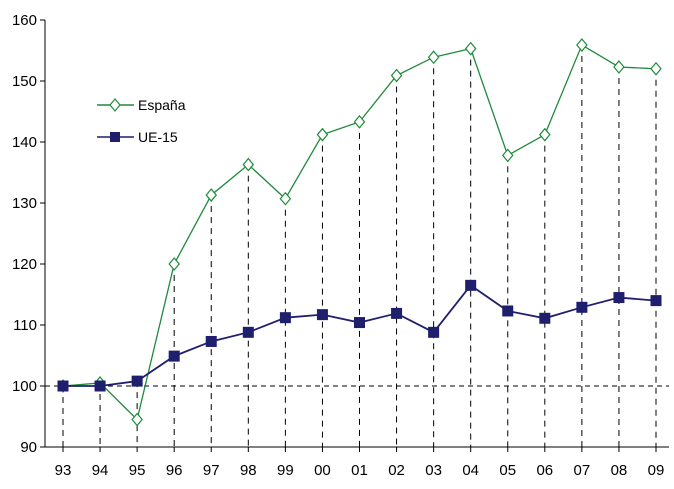  I want to click on x-tick-label: 07, so click(582, 470).